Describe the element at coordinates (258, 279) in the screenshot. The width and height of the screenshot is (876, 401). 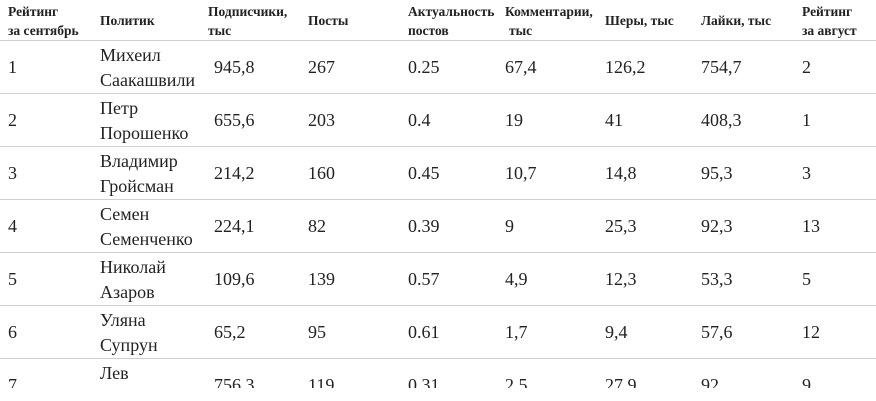
I see `cell-subscribers: 109,6` at that location.